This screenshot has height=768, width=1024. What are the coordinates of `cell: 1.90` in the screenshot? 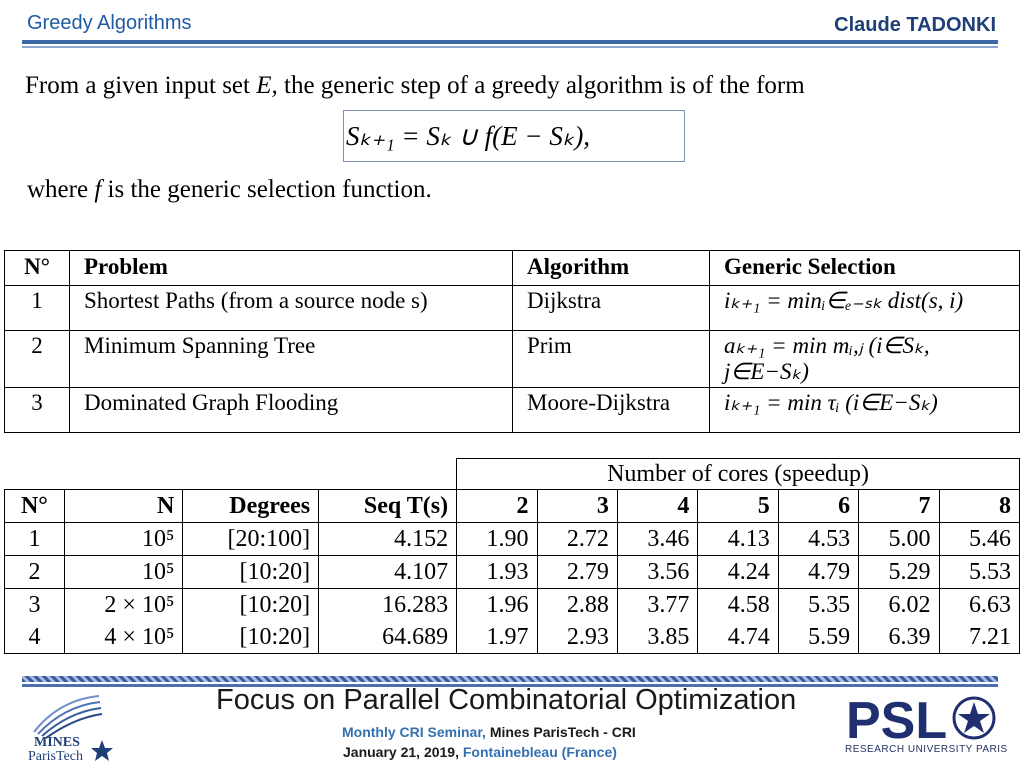 It's located at (497, 539).